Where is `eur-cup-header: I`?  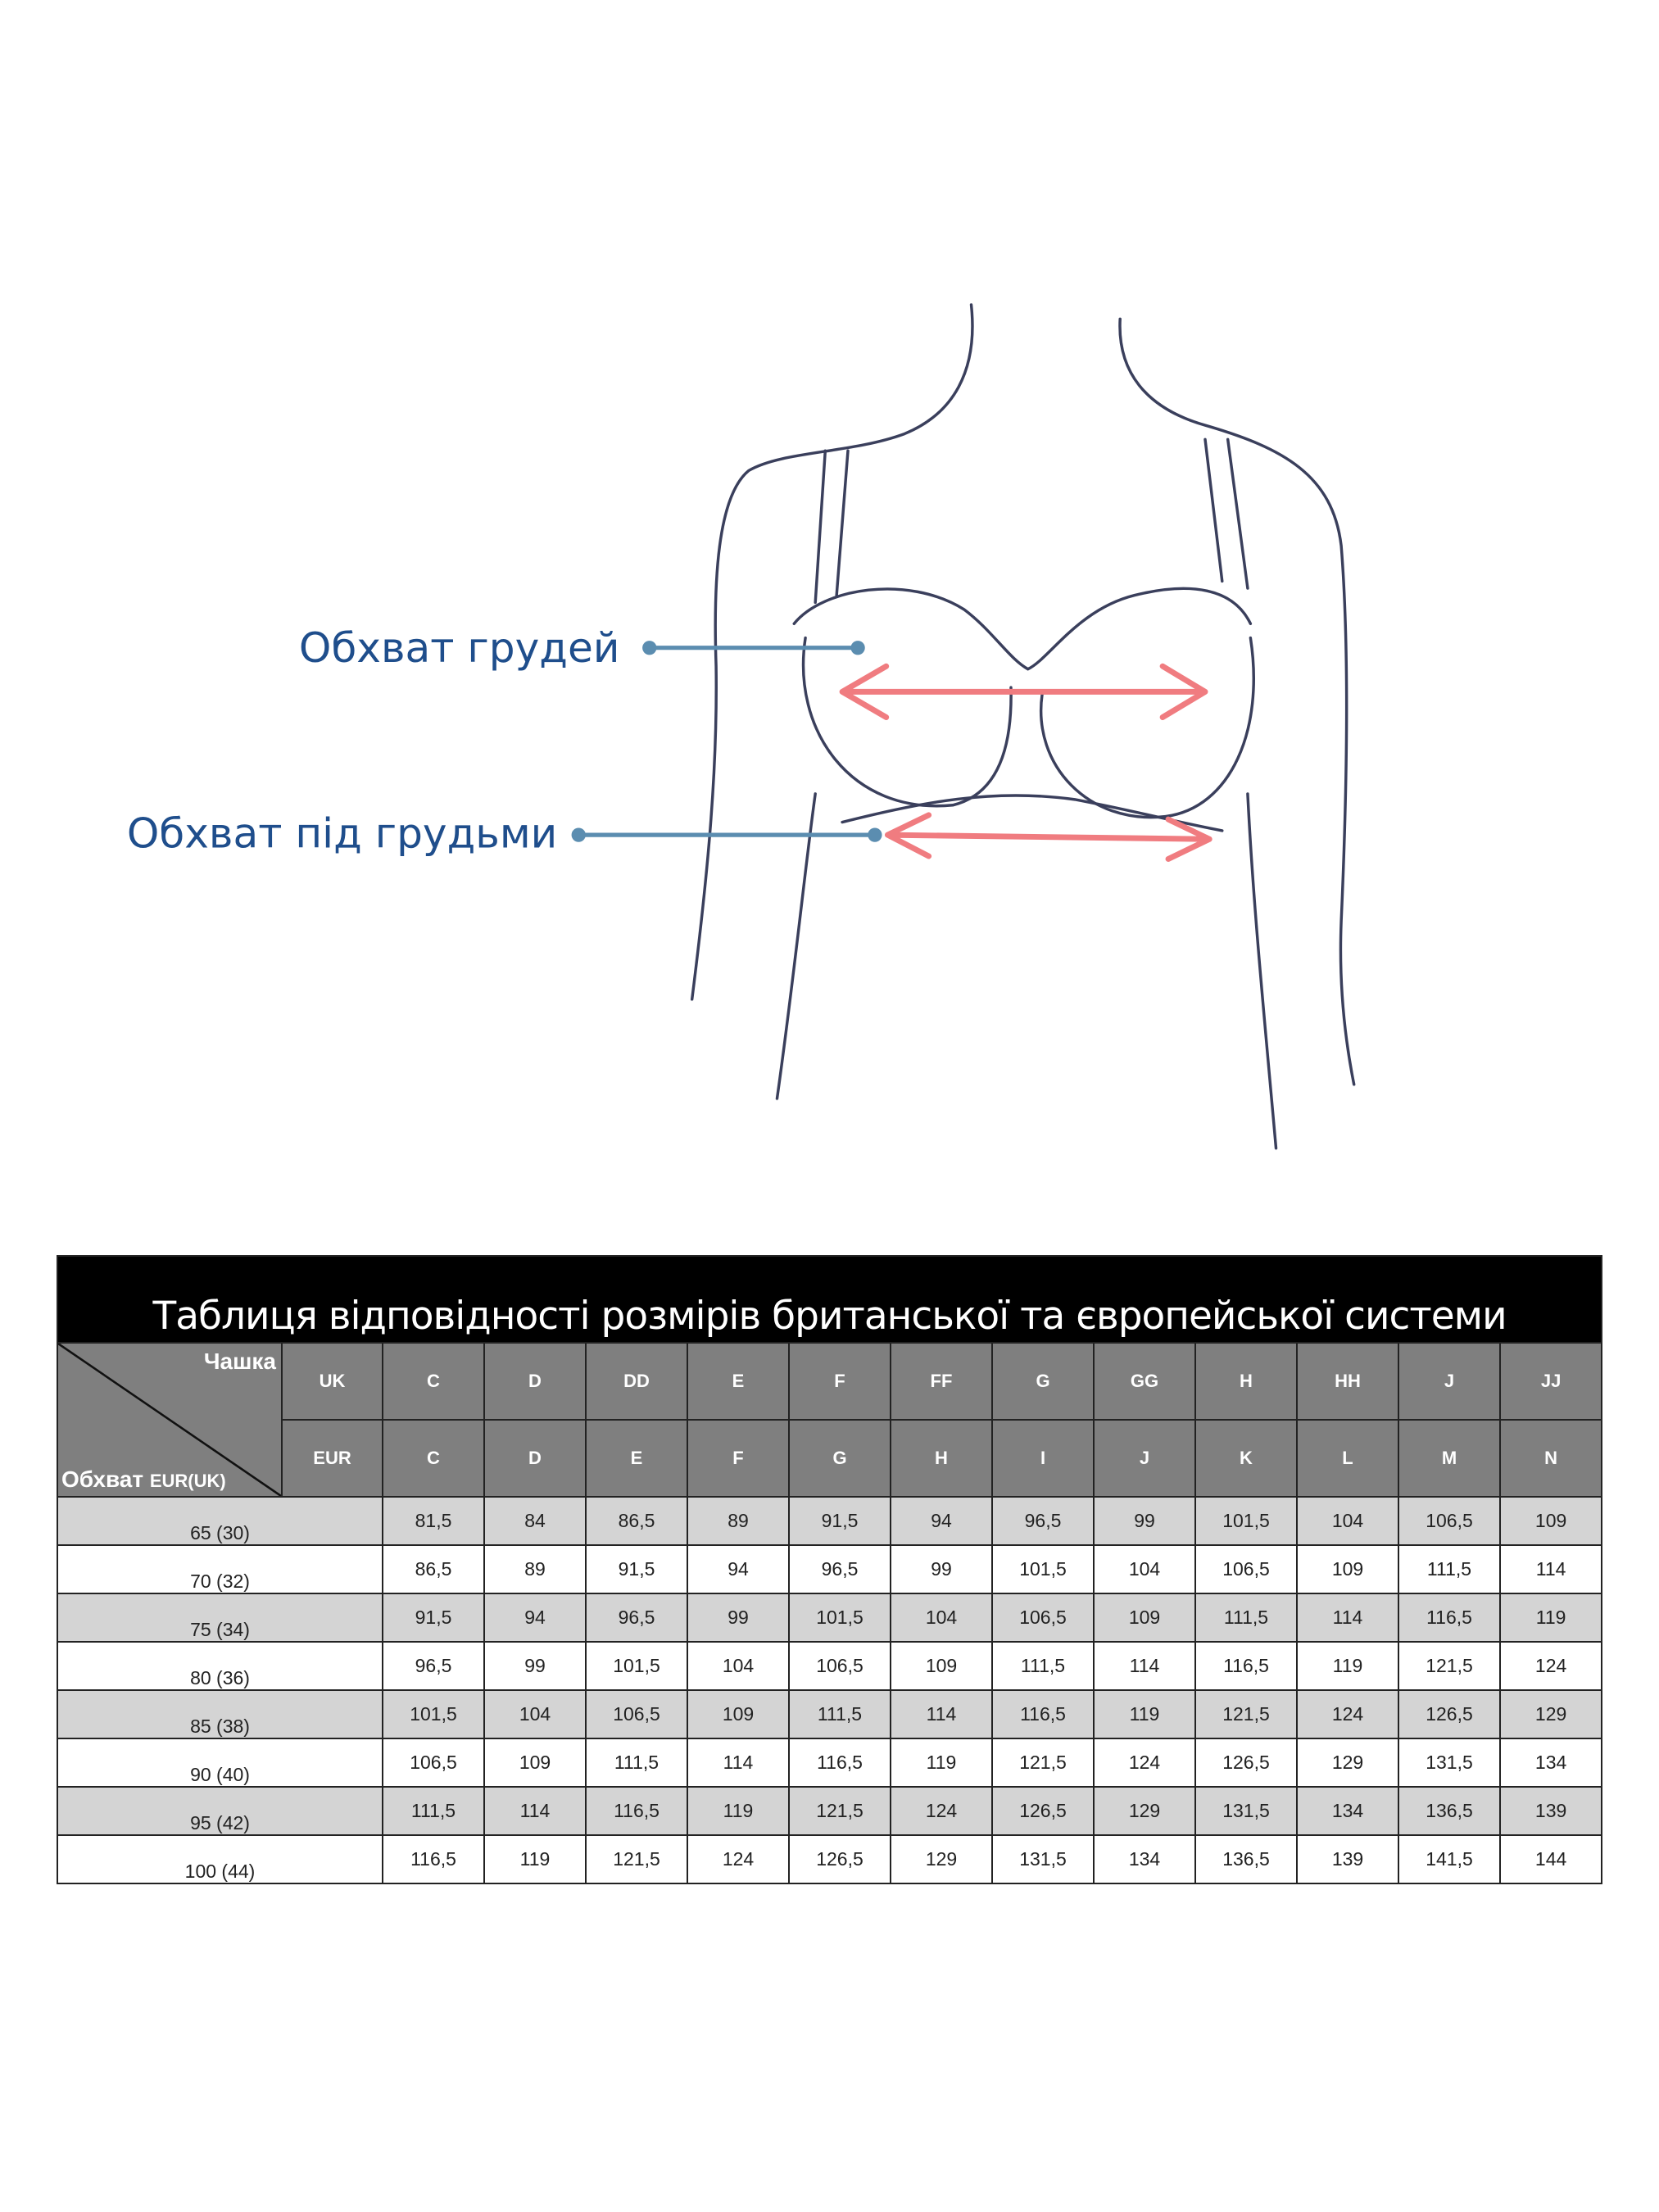 eur-cup-header: I is located at coordinates (1043, 1458).